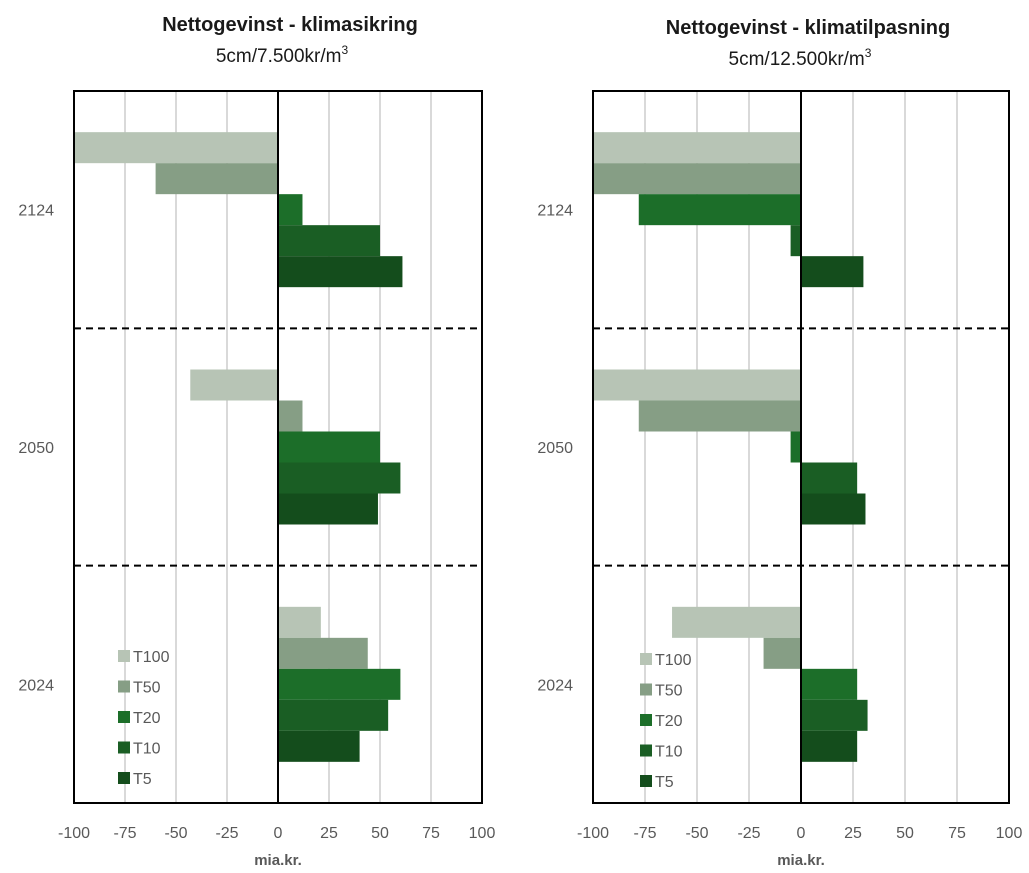 This screenshot has width=1029, height=873. I want to click on chart-subtitle: 5cm/12.500kr/m3, so click(800, 58).